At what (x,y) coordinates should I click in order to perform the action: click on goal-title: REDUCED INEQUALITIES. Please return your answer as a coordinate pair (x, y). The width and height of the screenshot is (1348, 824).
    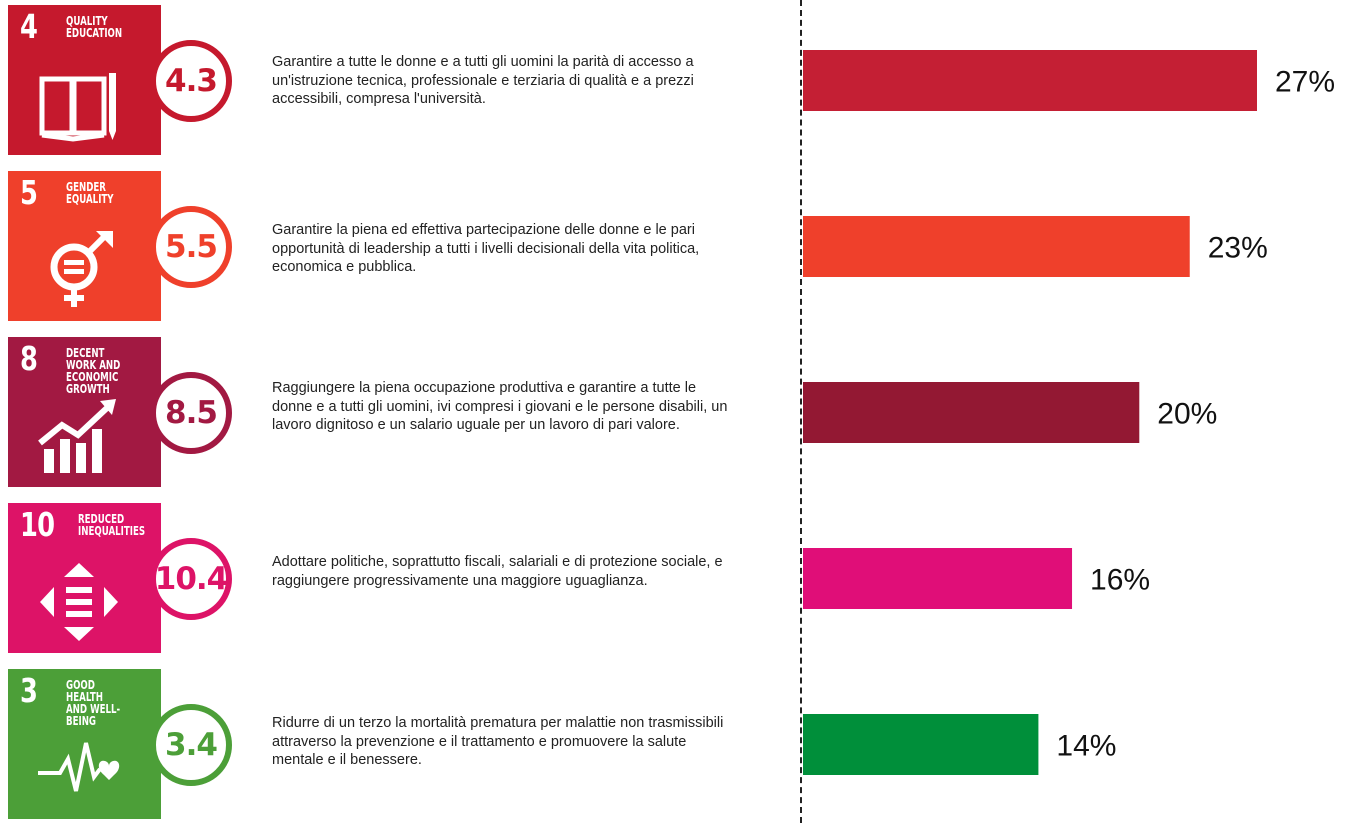
    Looking at the image, I should click on (112, 525).